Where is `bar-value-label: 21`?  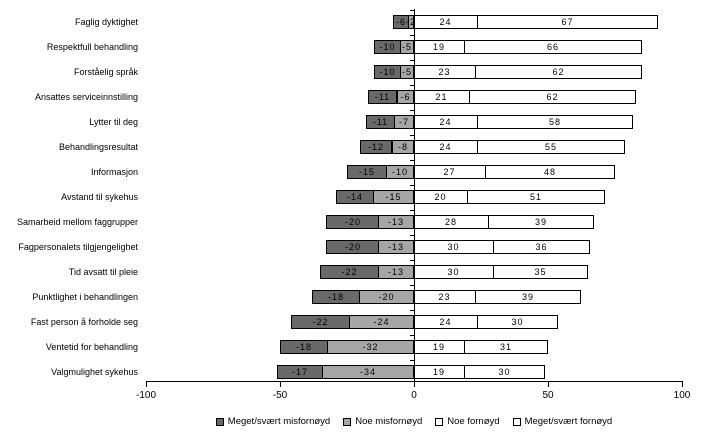
bar-value-label: 21 is located at coordinates (441, 97).